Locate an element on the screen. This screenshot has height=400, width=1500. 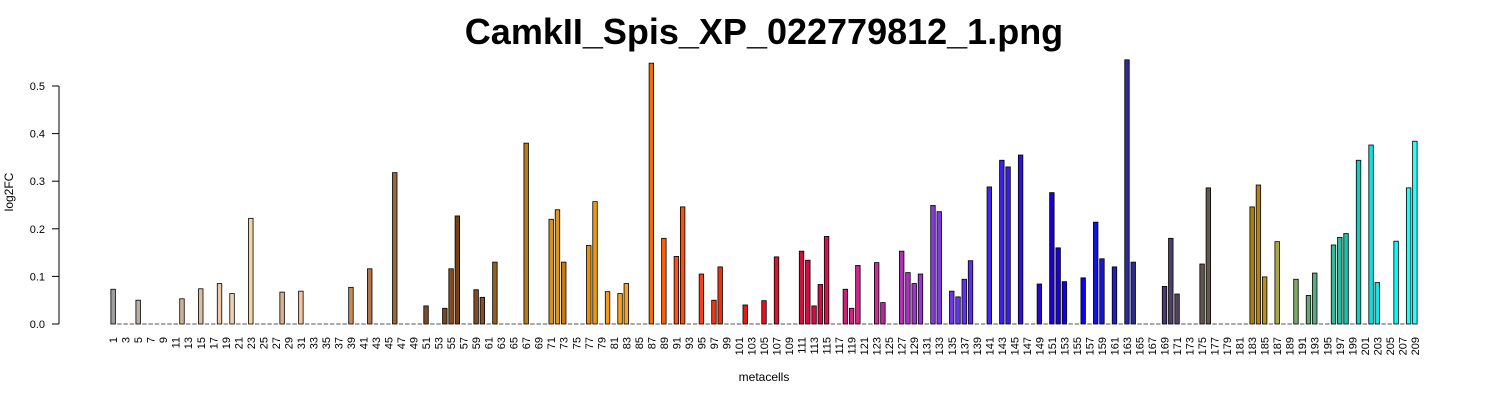
x-tick-label: 9 is located at coordinates (164, 340).